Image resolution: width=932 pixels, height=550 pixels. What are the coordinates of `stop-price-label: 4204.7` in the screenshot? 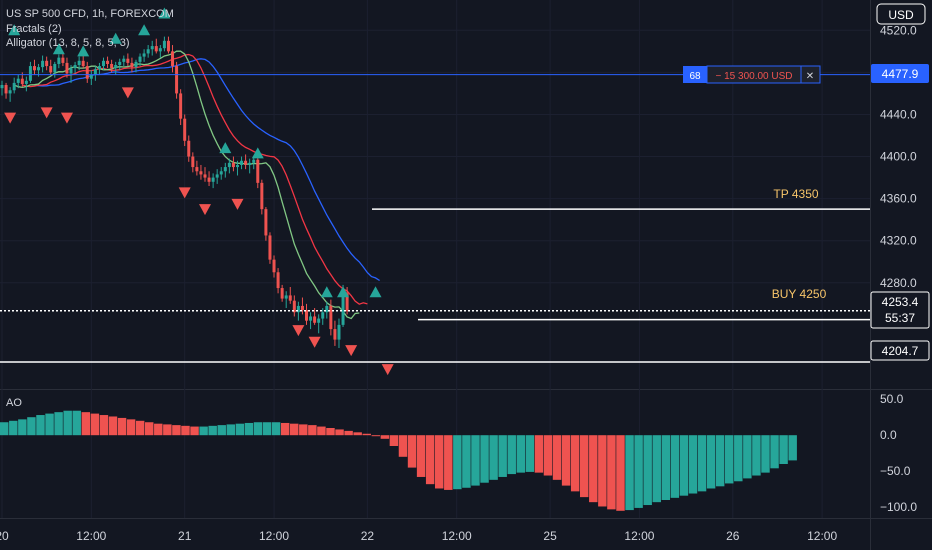 It's located at (900, 351).